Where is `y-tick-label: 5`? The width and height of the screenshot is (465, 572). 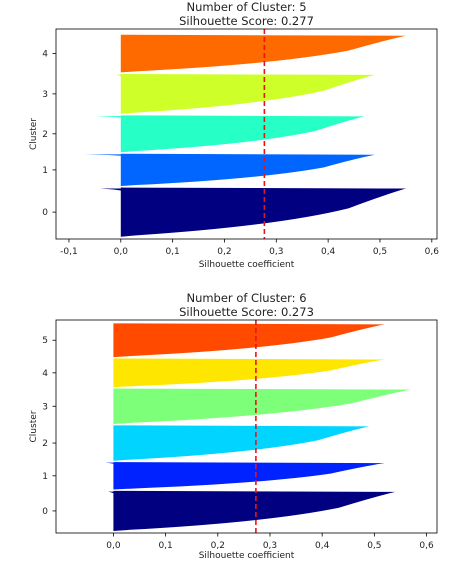
y-tick-label: 5 is located at coordinates (45, 341).